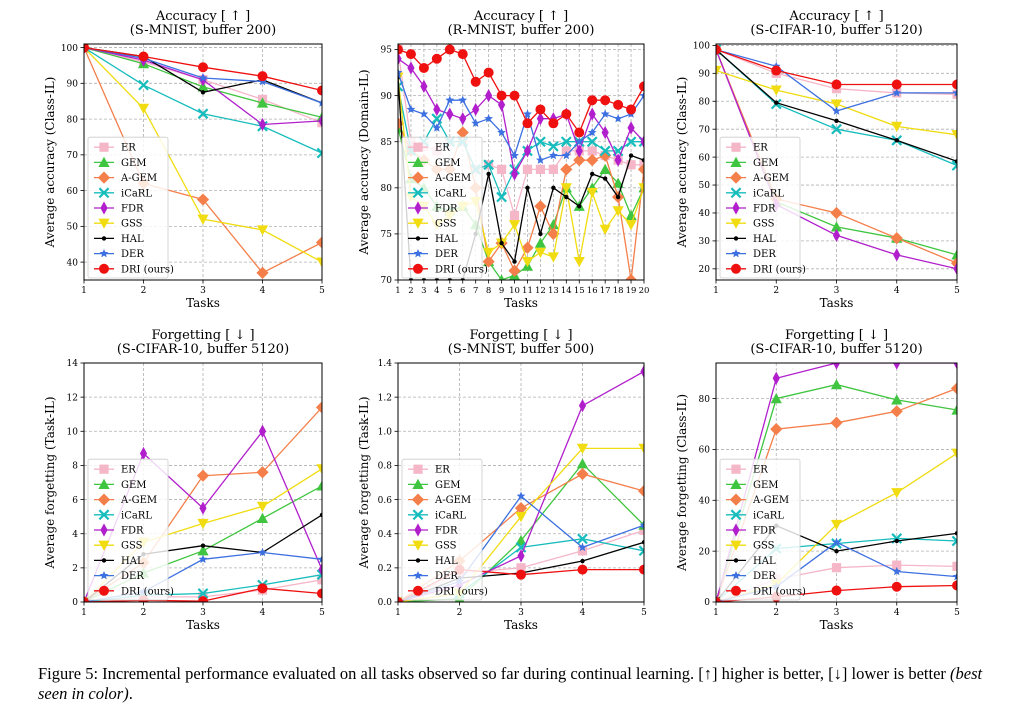  What do you see at coordinates (436, 291) in the screenshot?
I see `x-tick-label: 4` at bounding box center [436, 291].